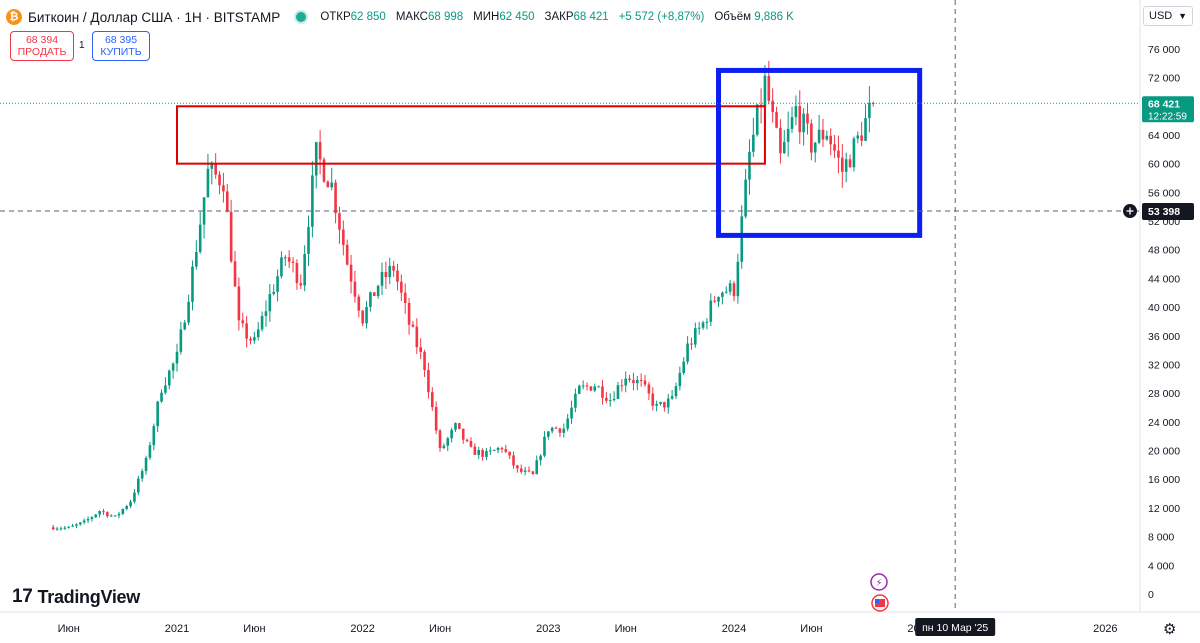 This screenshot has width=1200, height=643. What do you see at coordinates (411, 17) in the screenshot?
I see `high-label: МАКС` at bounding box center [411, 17].